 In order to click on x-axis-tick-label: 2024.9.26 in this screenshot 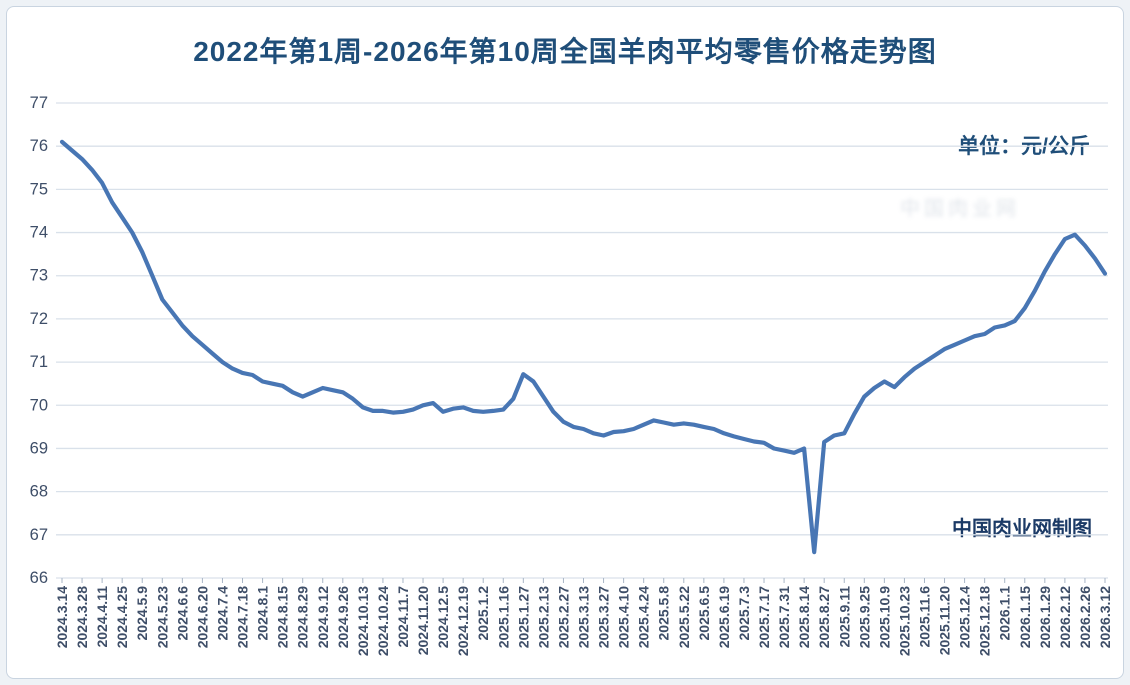, I will do `click(343, 617)`.